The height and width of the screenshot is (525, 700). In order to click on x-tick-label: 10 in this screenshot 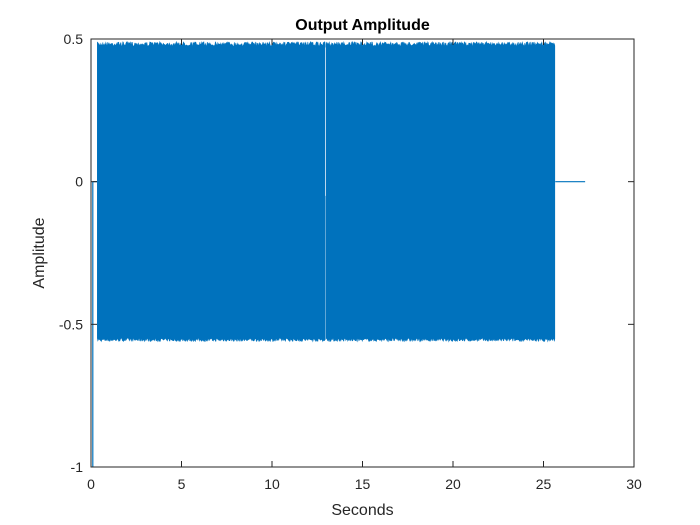, I will do `click(272, 484)`.